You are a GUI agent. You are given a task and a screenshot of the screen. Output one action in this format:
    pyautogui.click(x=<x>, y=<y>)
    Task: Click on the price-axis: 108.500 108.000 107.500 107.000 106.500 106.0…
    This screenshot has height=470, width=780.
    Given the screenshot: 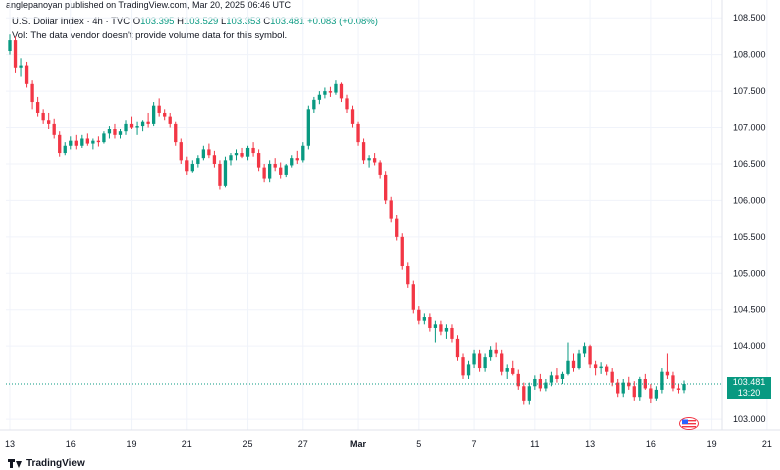 What is the action you would take?
    pyautogui.click(x=749, y=218)
    